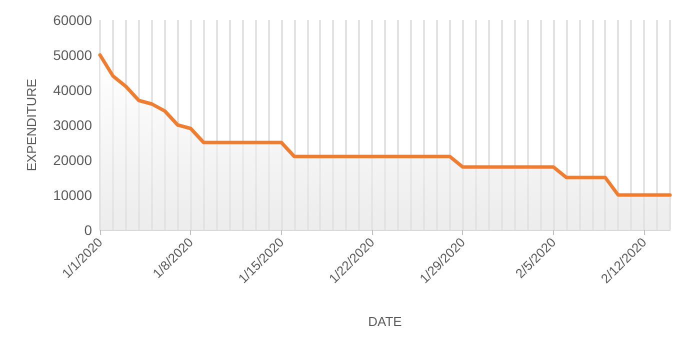  Describe the element at coordinates (88, 230) in the screenshot. I see `y-tick-label: 0` at that location.